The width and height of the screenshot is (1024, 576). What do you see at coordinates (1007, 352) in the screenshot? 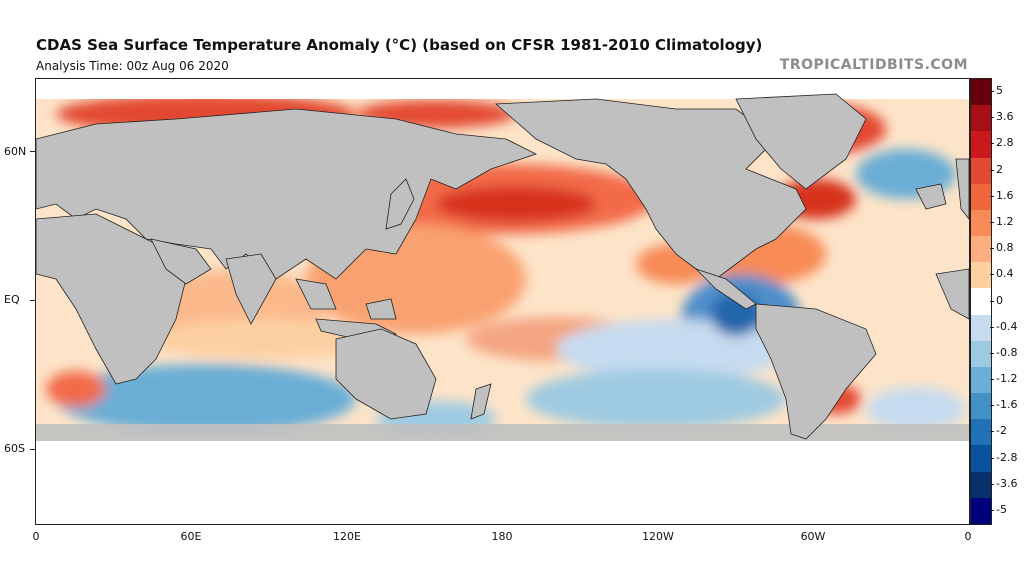
I see `colorbar-label: -0.8` at bounding box center [1007, 352].